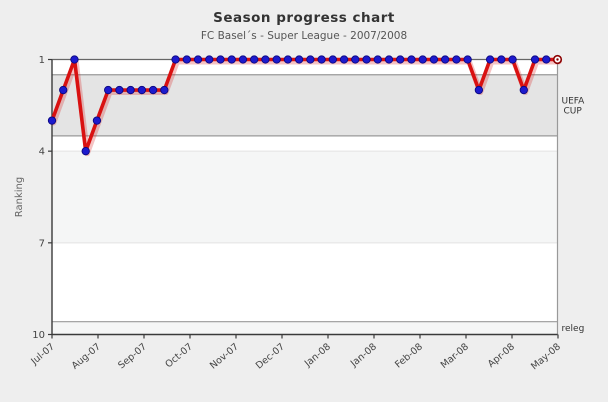 The width and height of the screenshot is (608, 402). Describe the element at coordinates (224, 356) in the screenshot. I see `x-tick-label: Nov-07` at that location.